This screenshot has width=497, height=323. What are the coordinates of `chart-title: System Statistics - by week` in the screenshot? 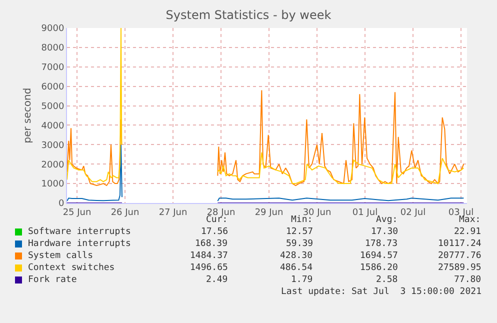 It's located at (249, 15).